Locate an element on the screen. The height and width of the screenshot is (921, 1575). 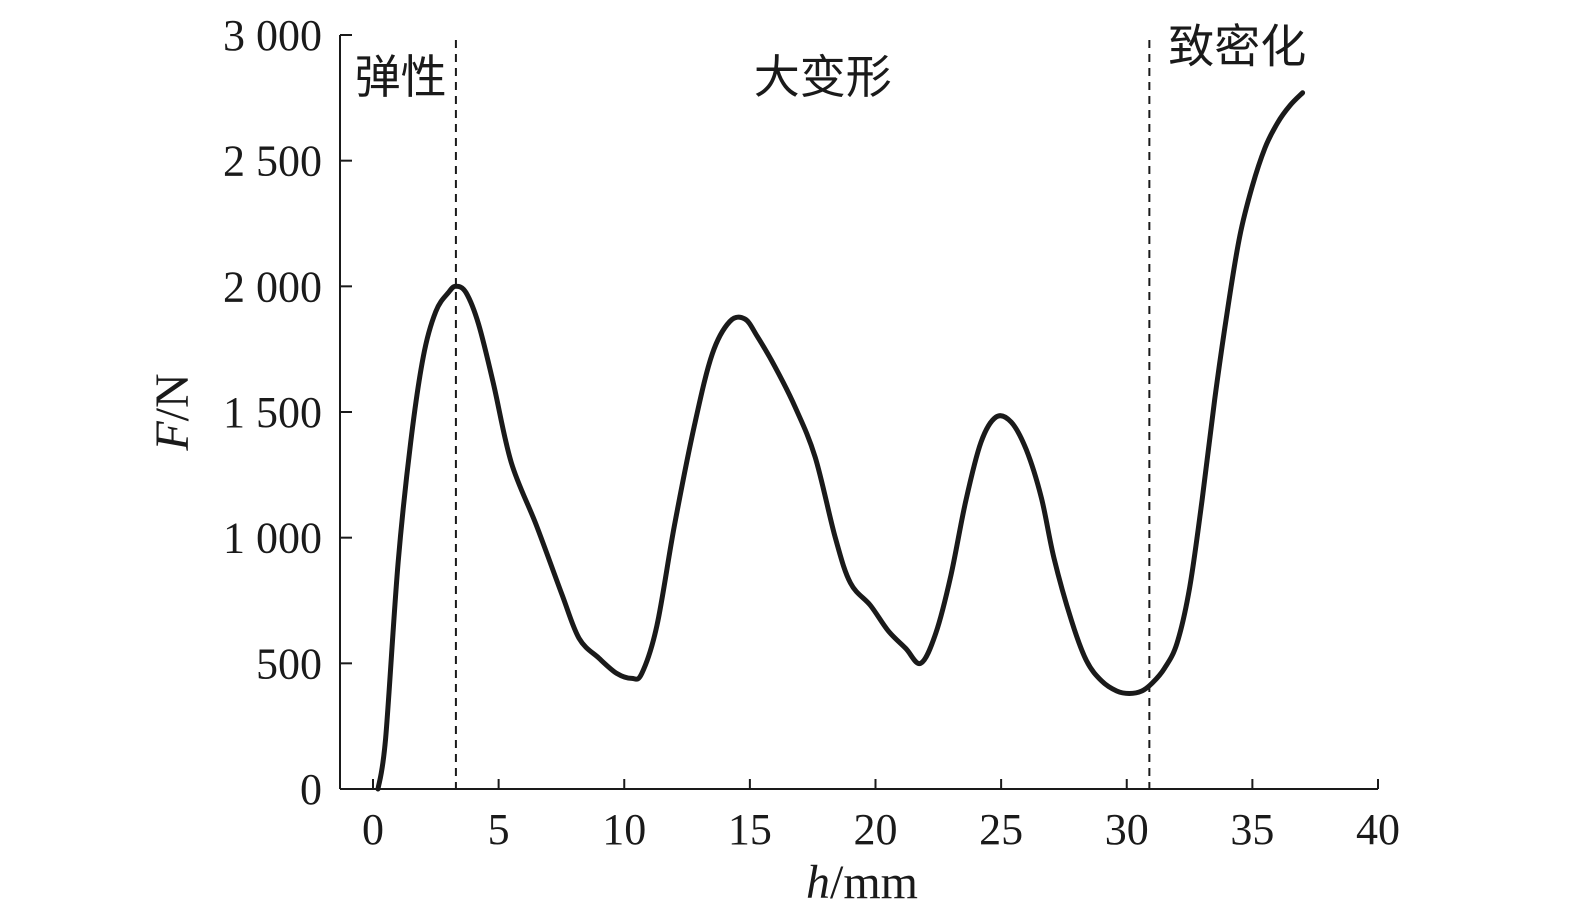
x-axis-label-variable: h is located at coordinates (818, 882).